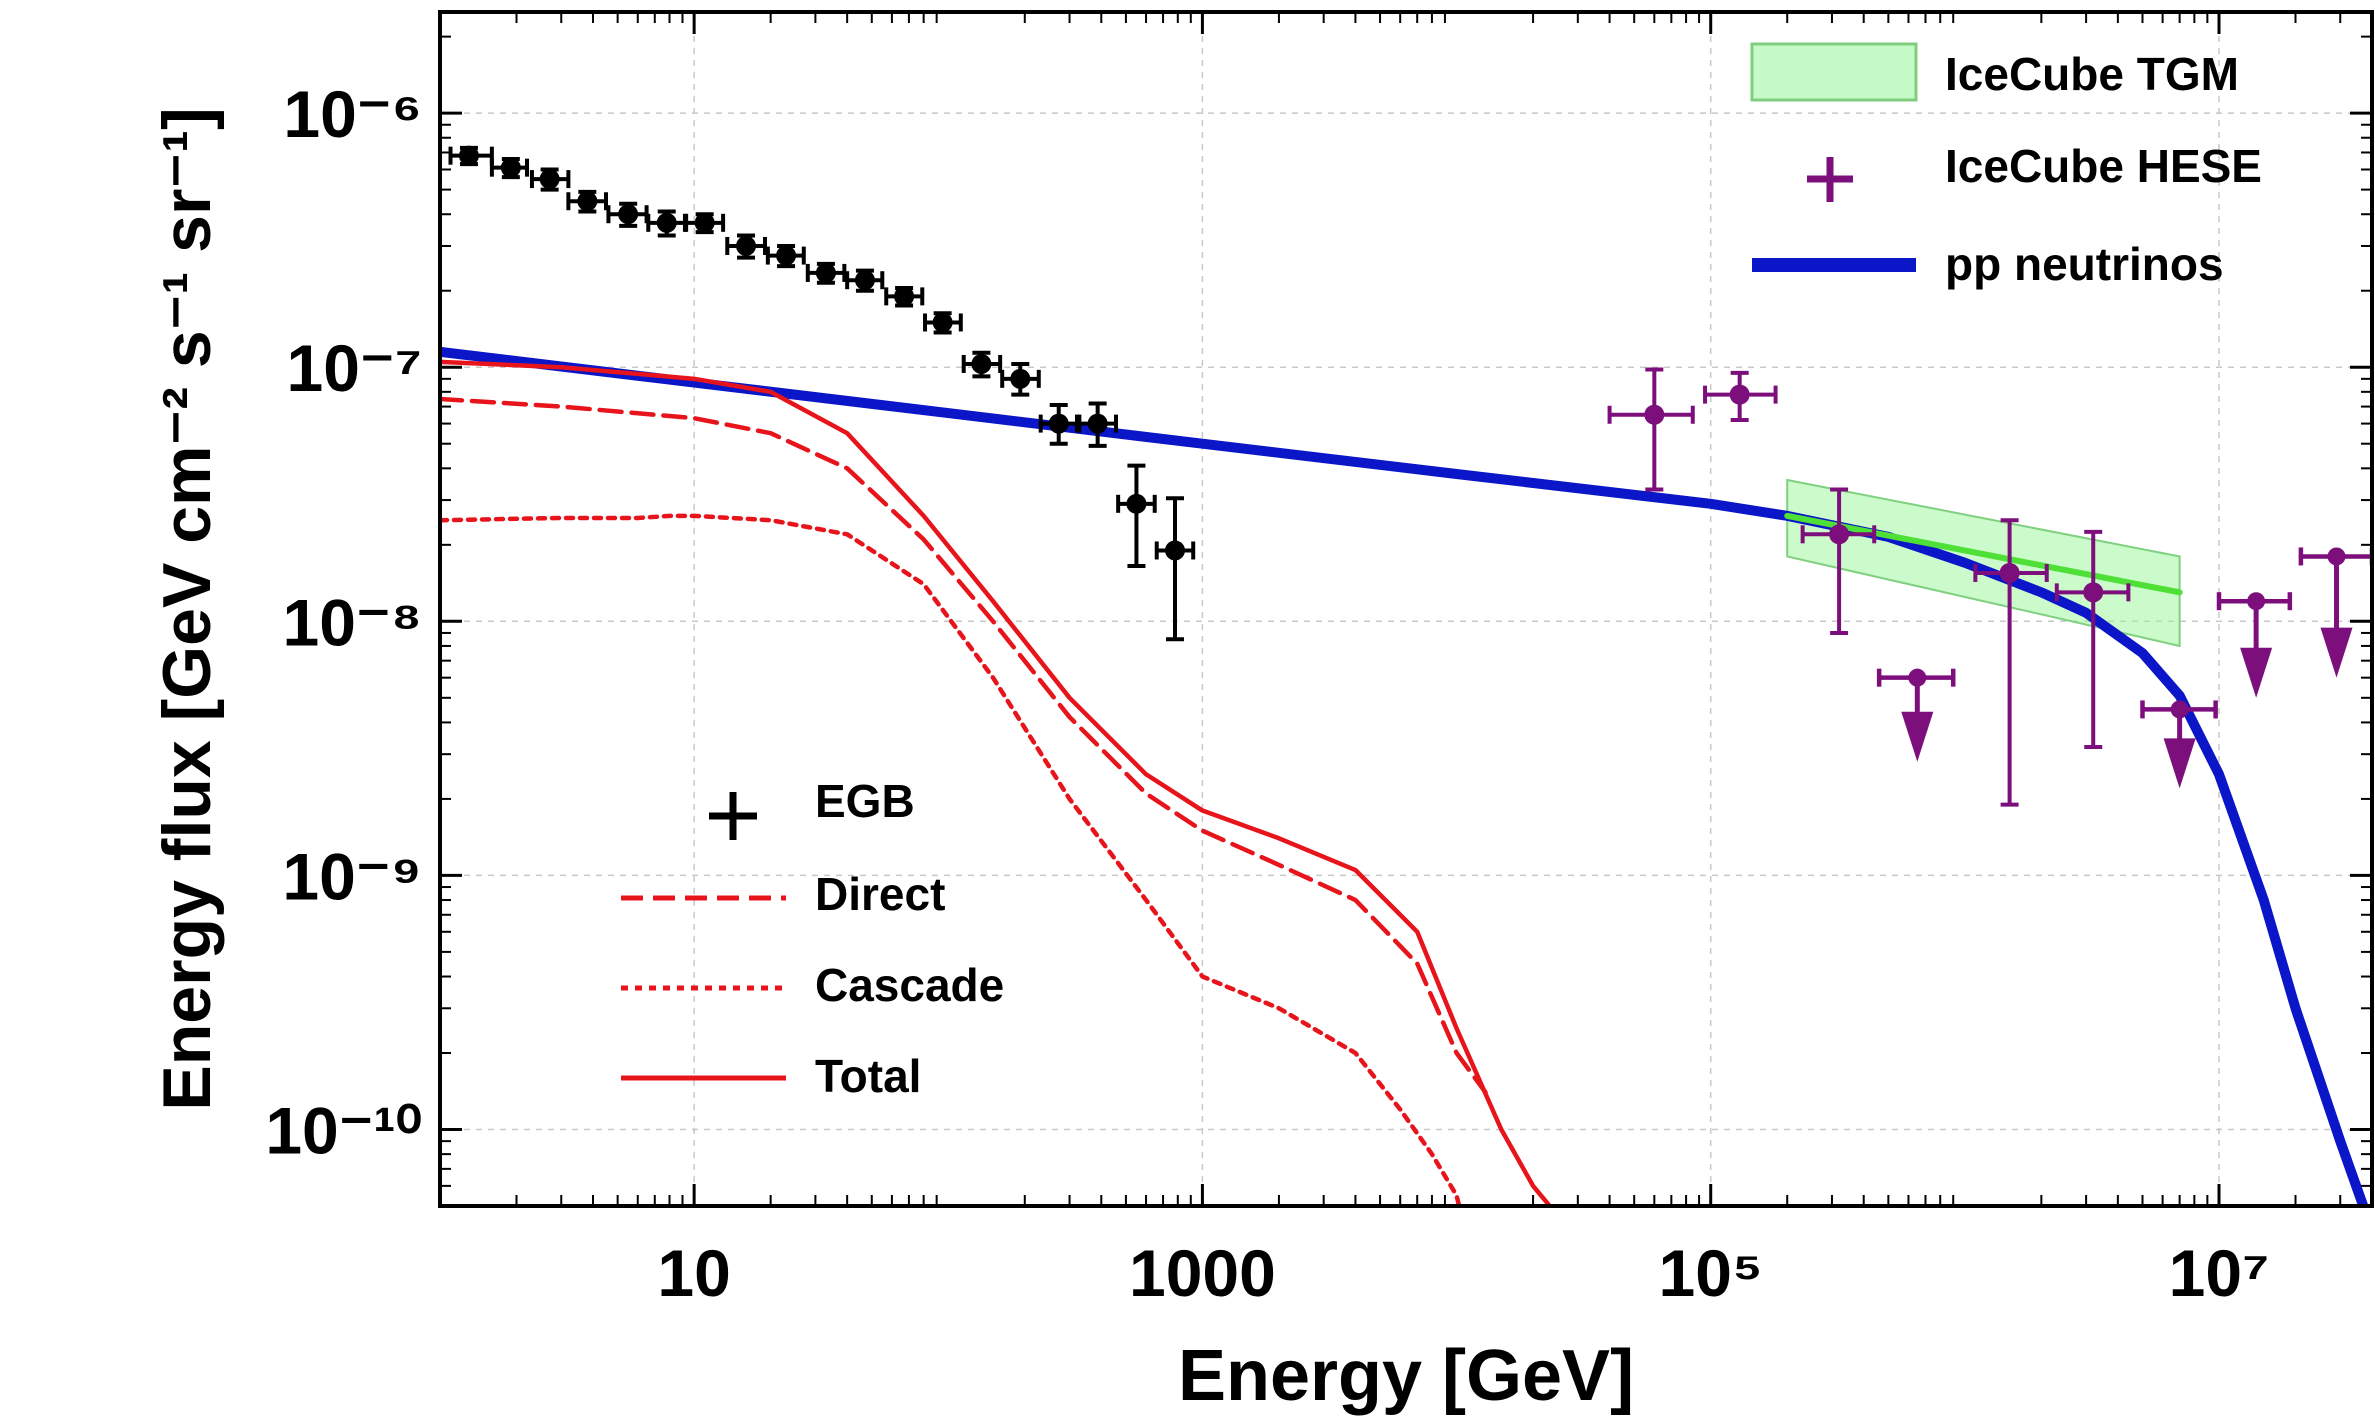  I want to click on tgm-band-layer, so click(1983, 563).